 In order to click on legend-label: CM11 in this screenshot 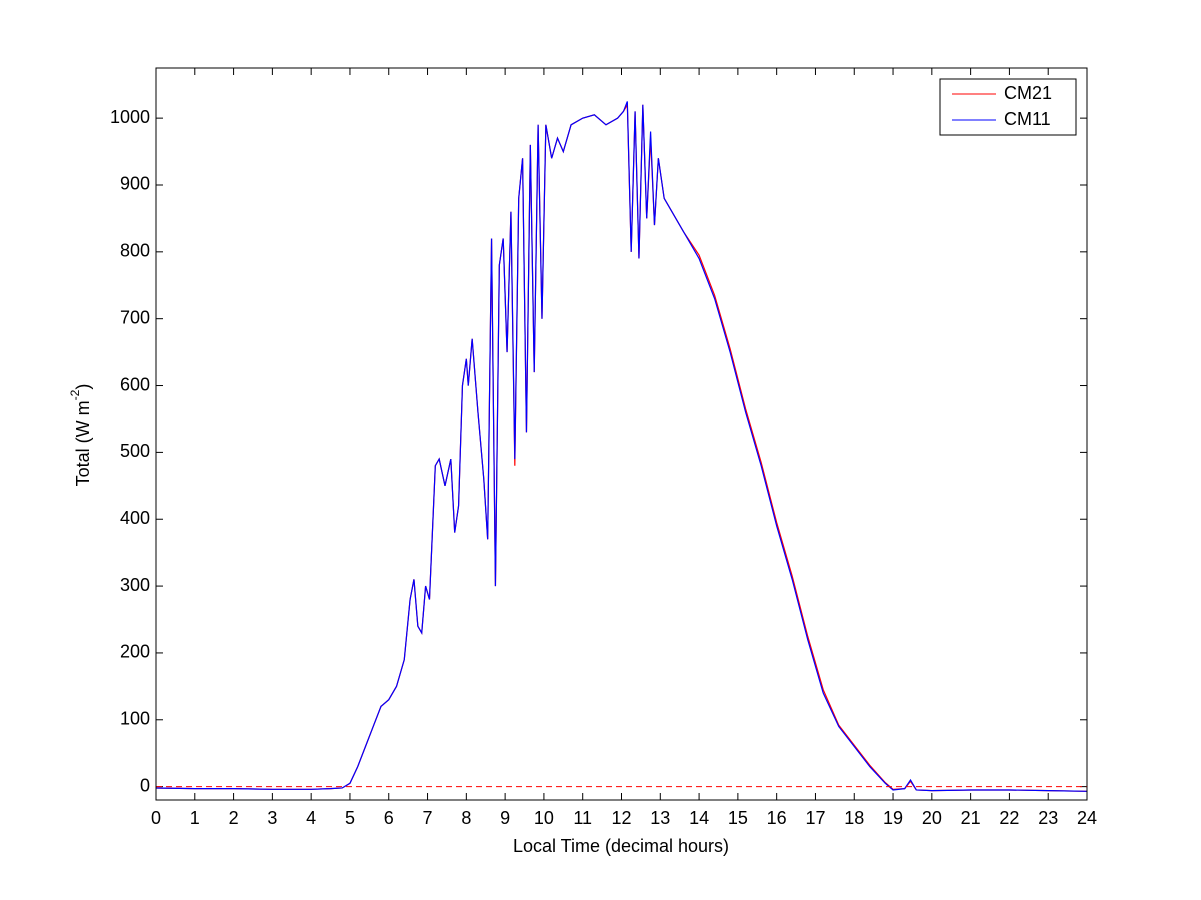, I will do `click(1027, 119)`.